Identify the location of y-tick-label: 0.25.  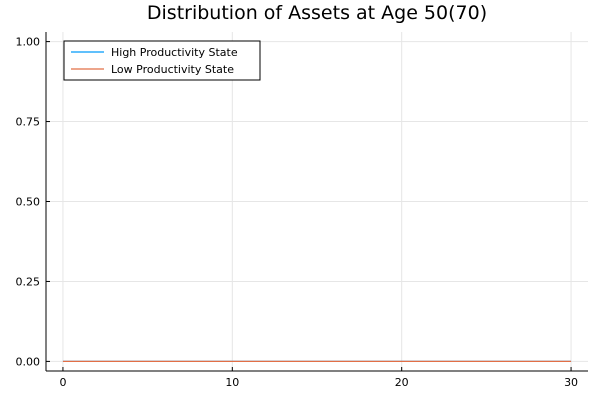
(28, 281).